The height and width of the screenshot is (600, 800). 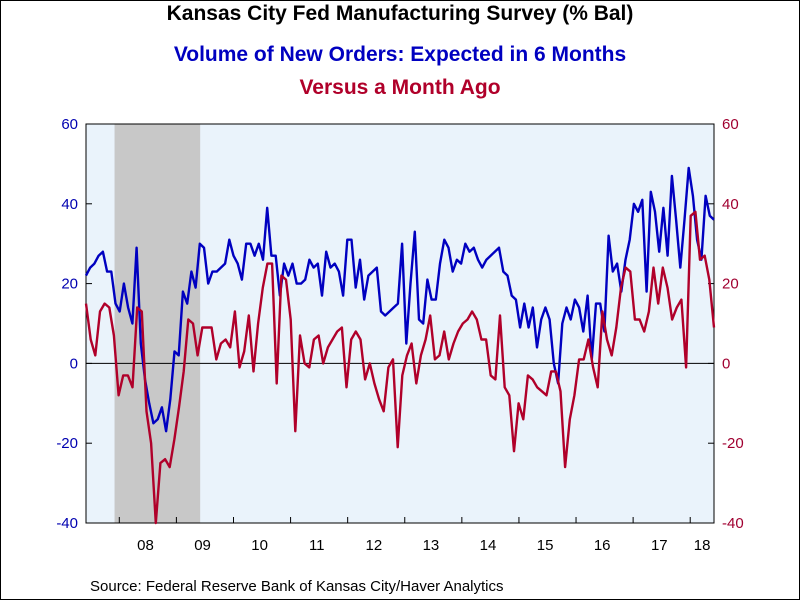 What do you see at coordinates (730, 284) in the screenshot?
I see `y-right-tick-label: 20` at bounding box center [730, 284].